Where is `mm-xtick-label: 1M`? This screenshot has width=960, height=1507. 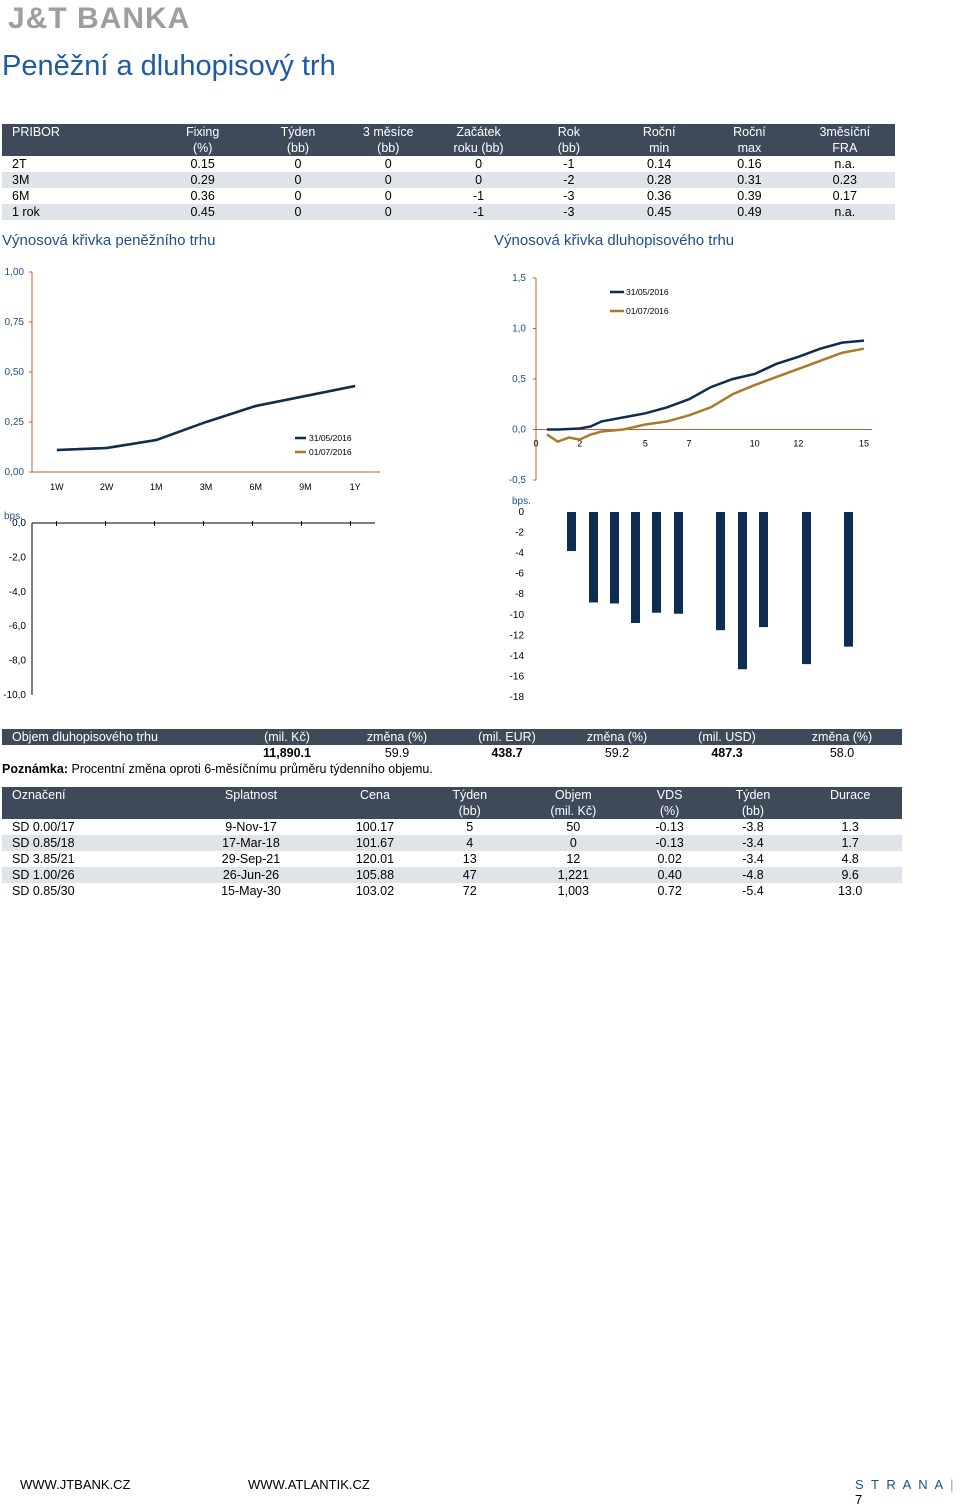 mm-xtick-label: 1M is located at coordinates (156, 487).